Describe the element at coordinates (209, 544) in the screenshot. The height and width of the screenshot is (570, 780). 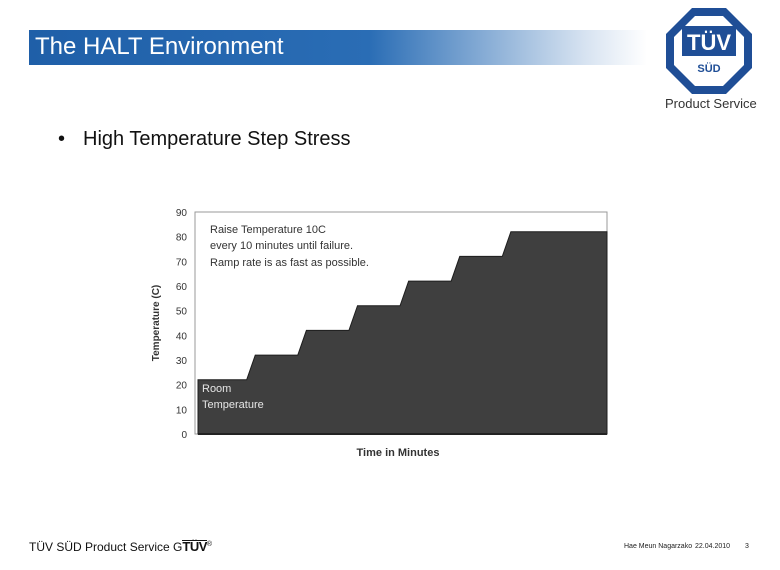
I see `footer-registered-mark: ®` at that location.